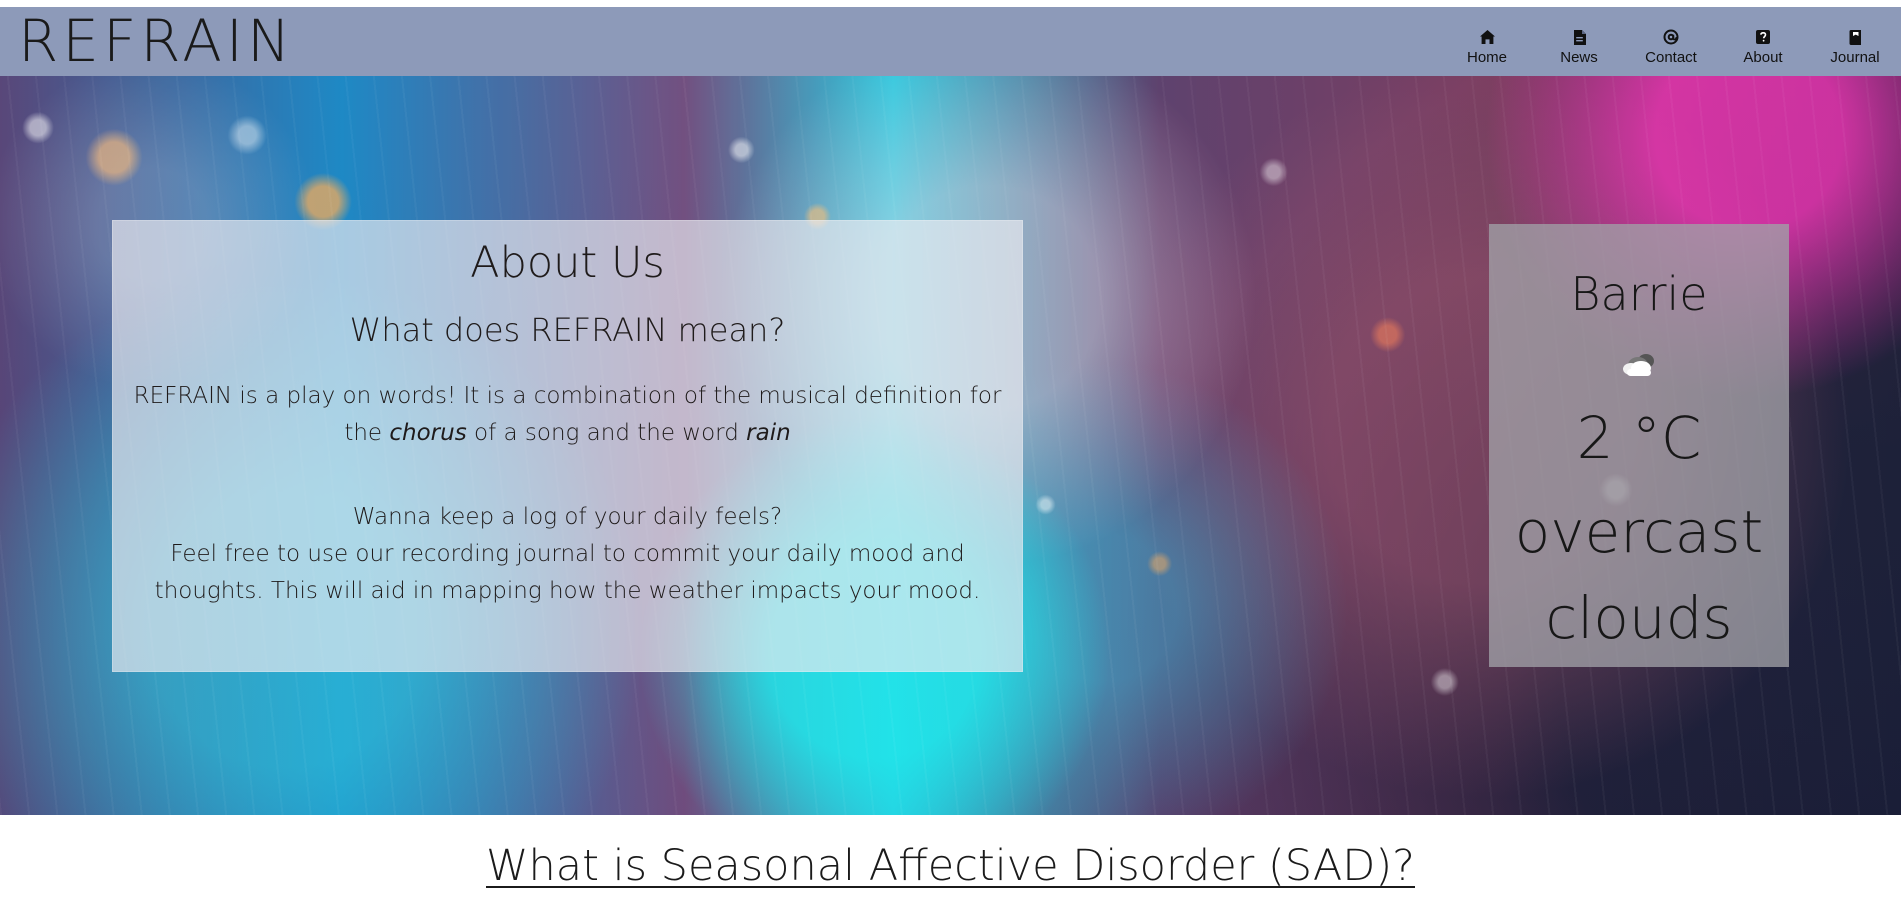 This screenshot has width=1901, height=907. What do you see at coordinates (1855, 37) in the screenshot?
I see `book-icon` at bounding box center [1855, 37].